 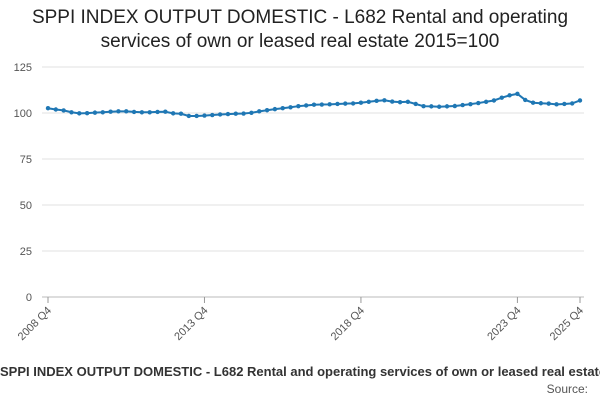 I want to click on x-tick-label: 2023 Q4, so click(x=504, y=324).